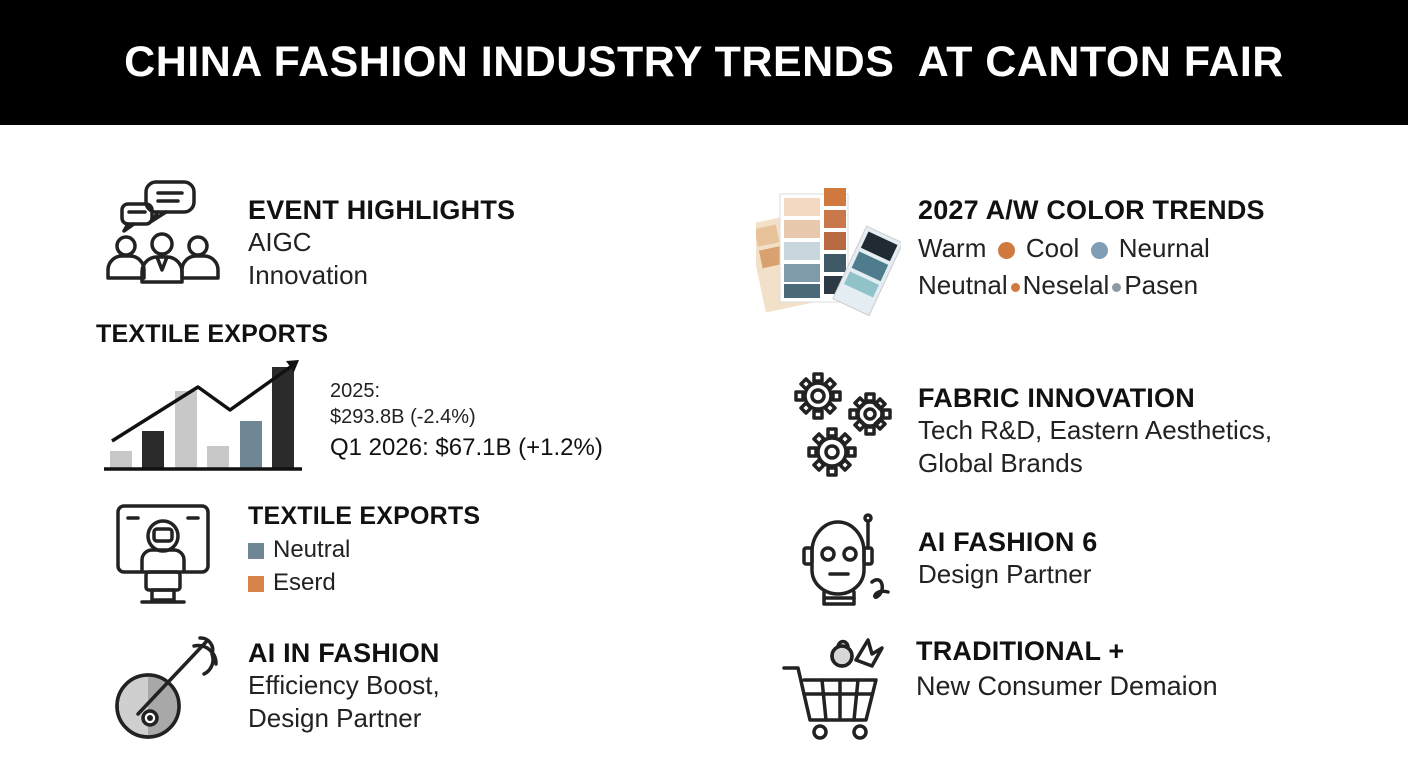 This screenshot has width=1408, height=768. What do you see at coordinates (1052, 248) in the screenshot?
I see `color-label-cool: Cool` at bounding box center [1052, 248].